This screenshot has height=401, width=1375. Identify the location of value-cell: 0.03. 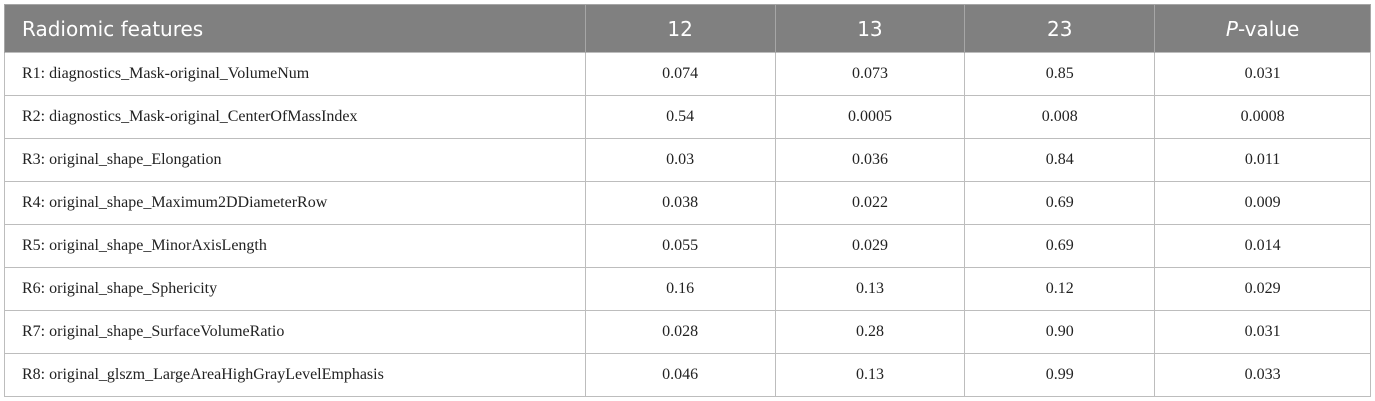
(680, 160).